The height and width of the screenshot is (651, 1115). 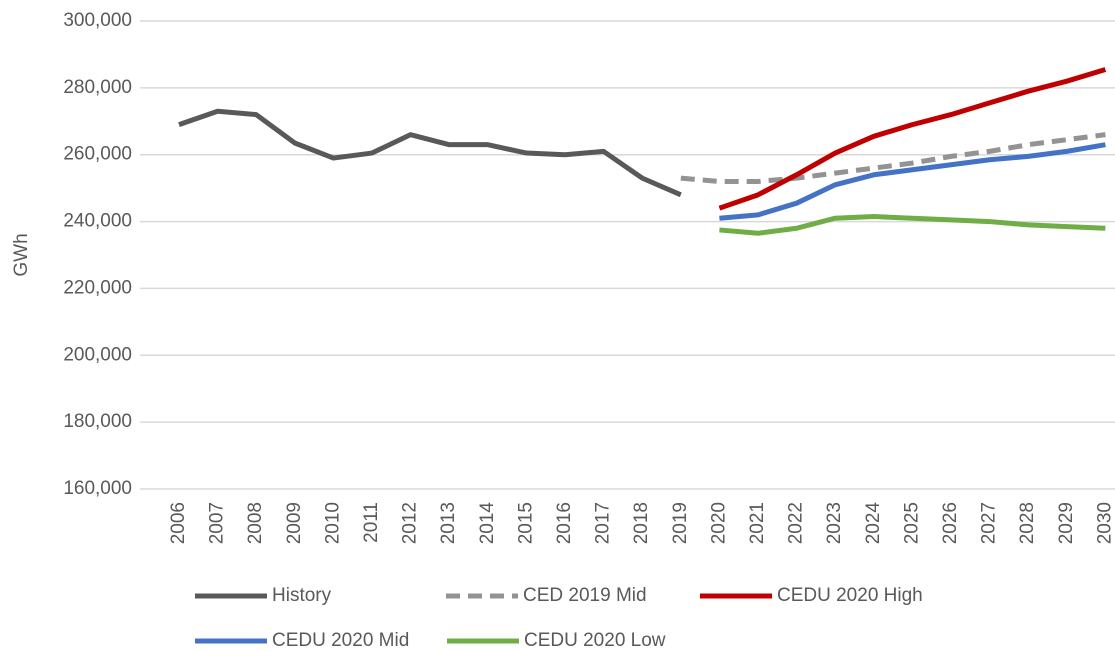 I want to click on x-tick-label: 2020, so click(x=718, y=523).